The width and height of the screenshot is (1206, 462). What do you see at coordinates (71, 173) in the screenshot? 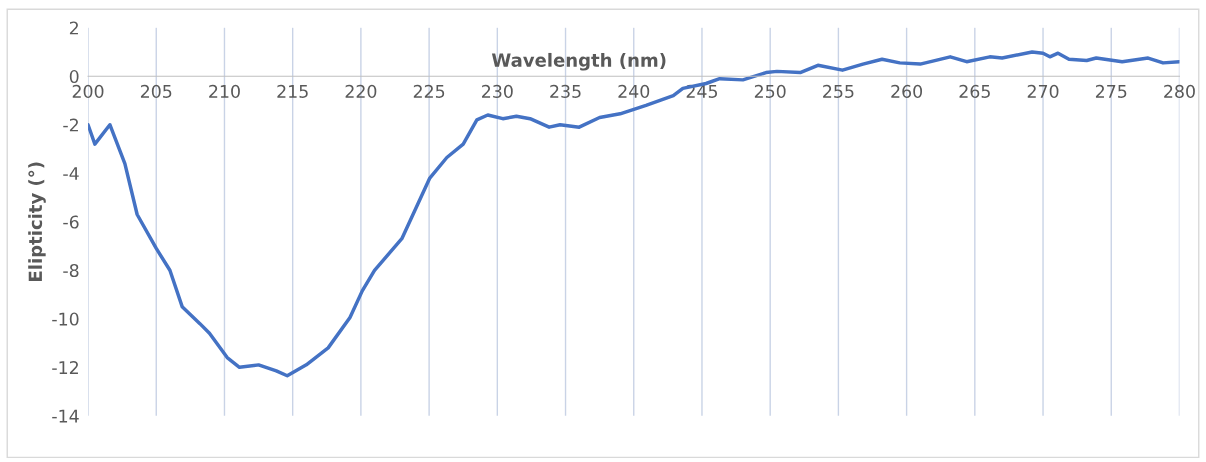
I see `y-tick-label: -4` at bounding box center [71, 173].